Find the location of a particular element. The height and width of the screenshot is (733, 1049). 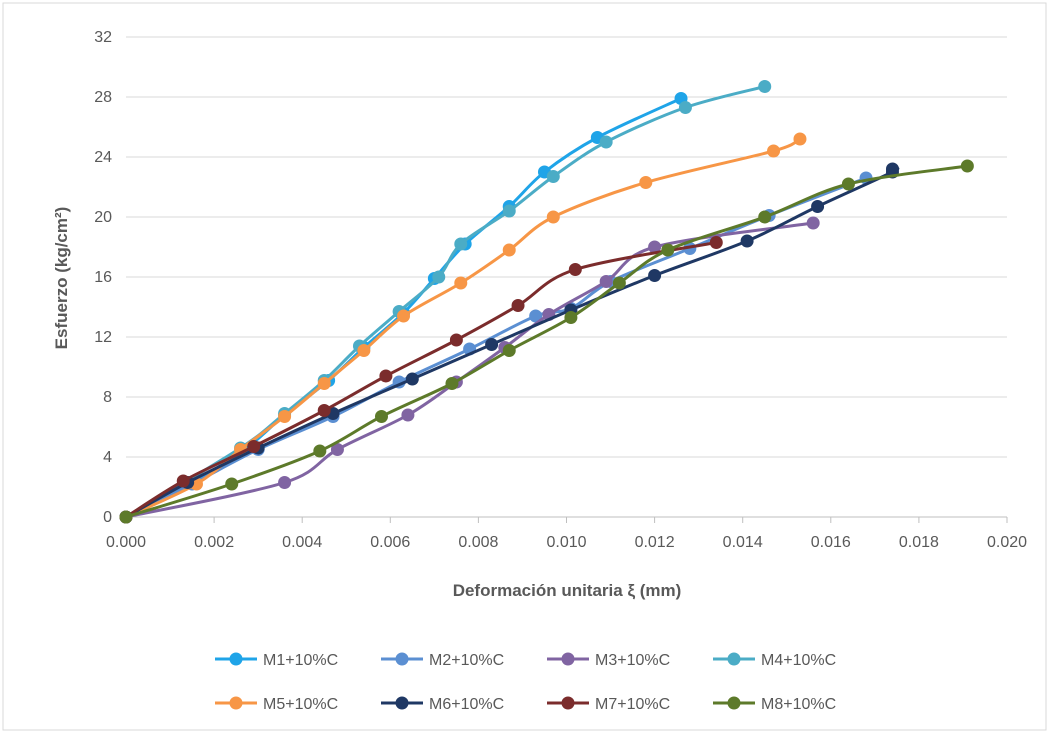

legend-label: M5+10%C is located at coordinates (300, 704).